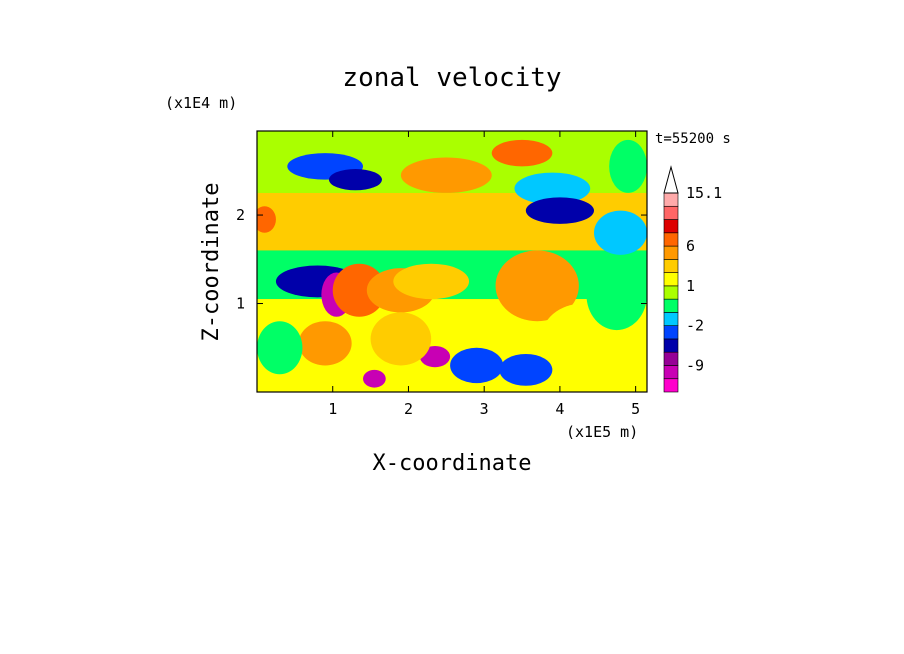 The height and width of the screenshot is (654, 904). I want to click on field-band, so click(452, 221).